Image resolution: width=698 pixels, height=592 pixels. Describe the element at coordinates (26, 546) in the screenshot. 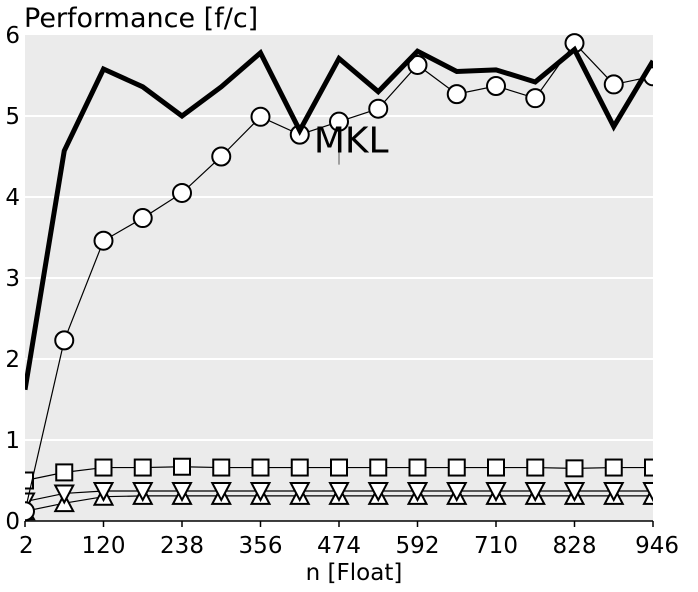

I see `x-tick-label-2: 2` at that location.